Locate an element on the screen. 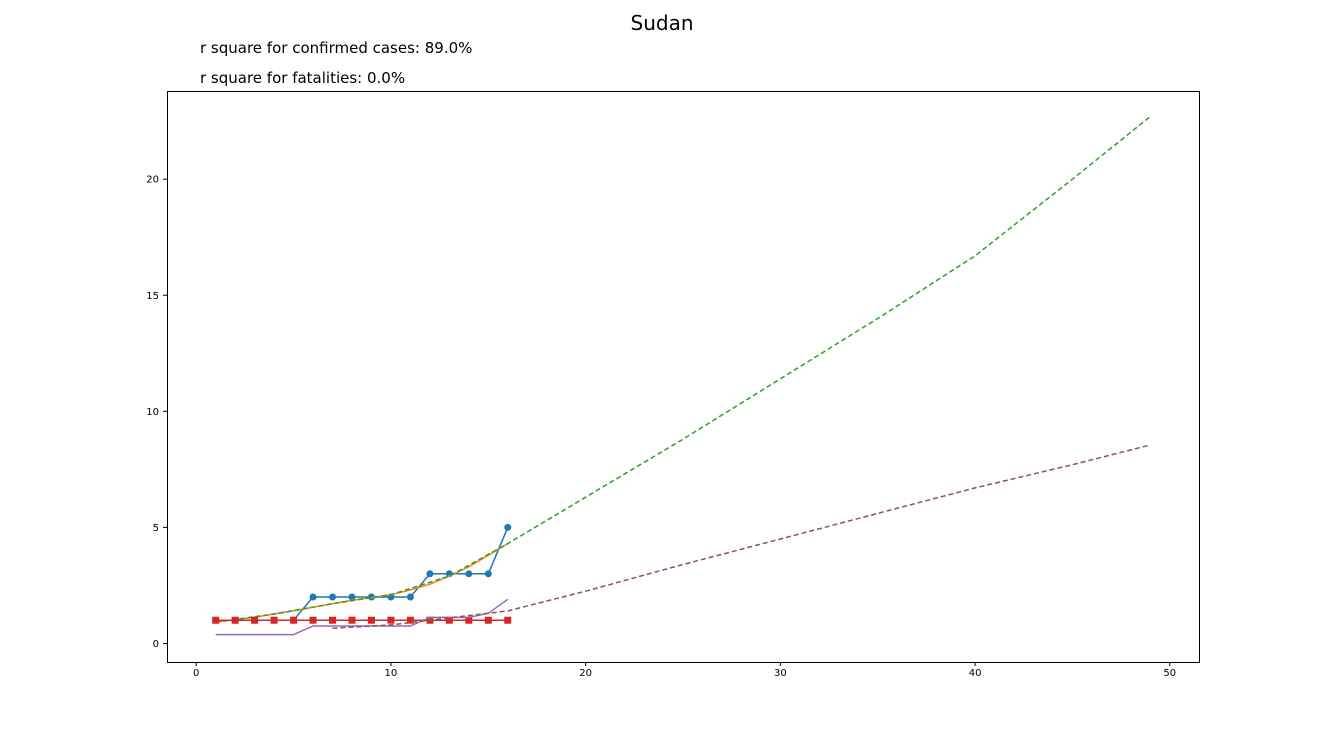 The height and width of the screenshot is (756, 1332). chart-title: Sudan is located at coordinates (662, 23).